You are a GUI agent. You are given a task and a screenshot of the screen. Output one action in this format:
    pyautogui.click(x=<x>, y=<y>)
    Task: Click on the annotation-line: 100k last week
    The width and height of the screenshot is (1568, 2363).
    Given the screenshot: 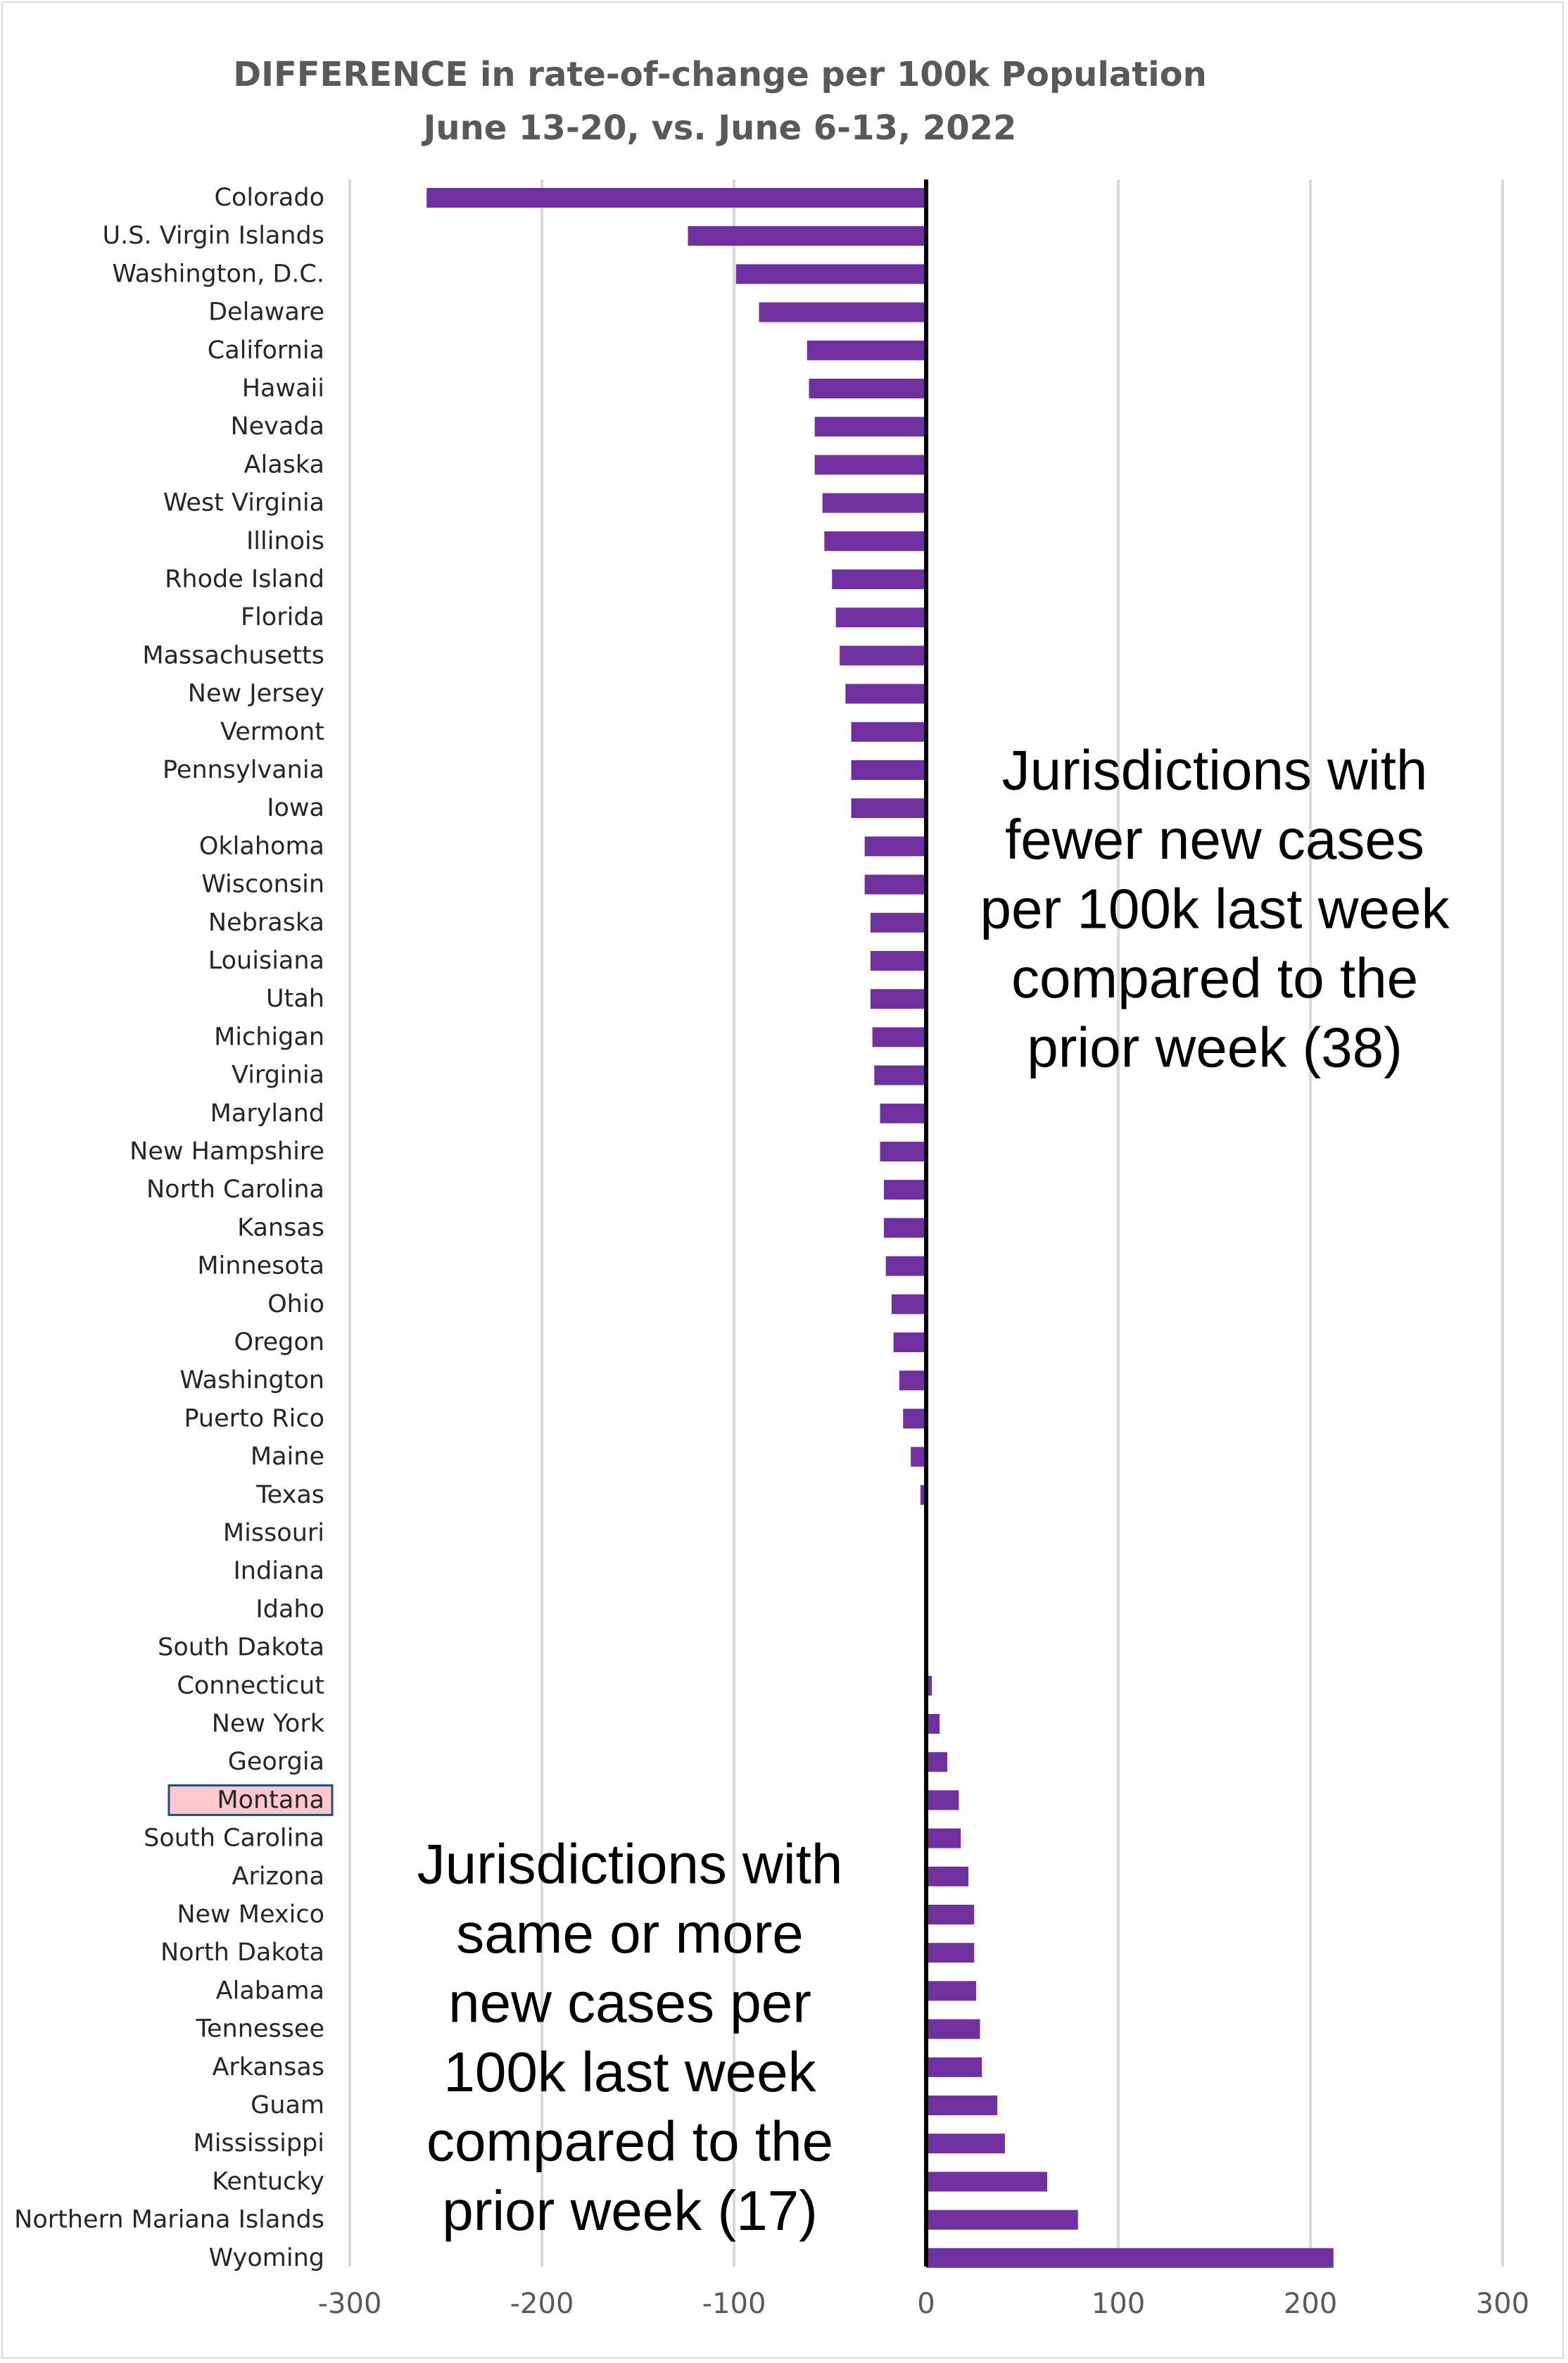 What is the action you would take?
    pyautogui.click(x=629, y=2072)
    